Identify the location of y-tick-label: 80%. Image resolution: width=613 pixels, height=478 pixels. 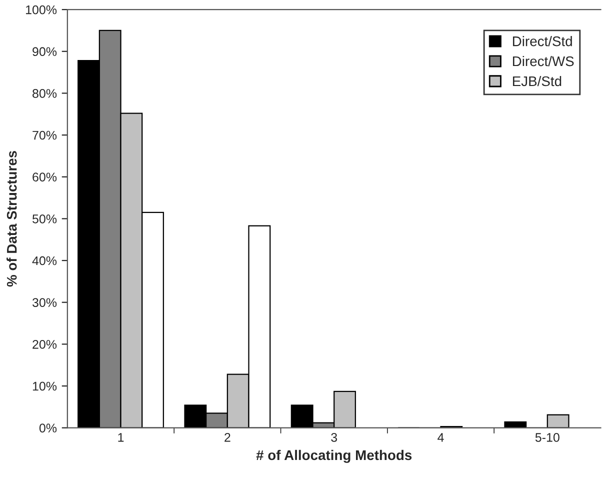
(44, 93).